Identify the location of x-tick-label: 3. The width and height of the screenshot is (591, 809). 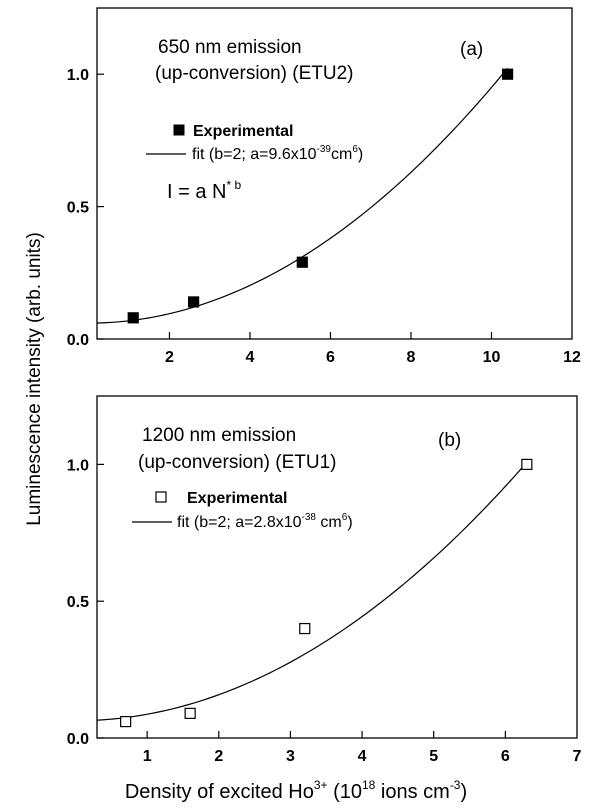
(290, 756).